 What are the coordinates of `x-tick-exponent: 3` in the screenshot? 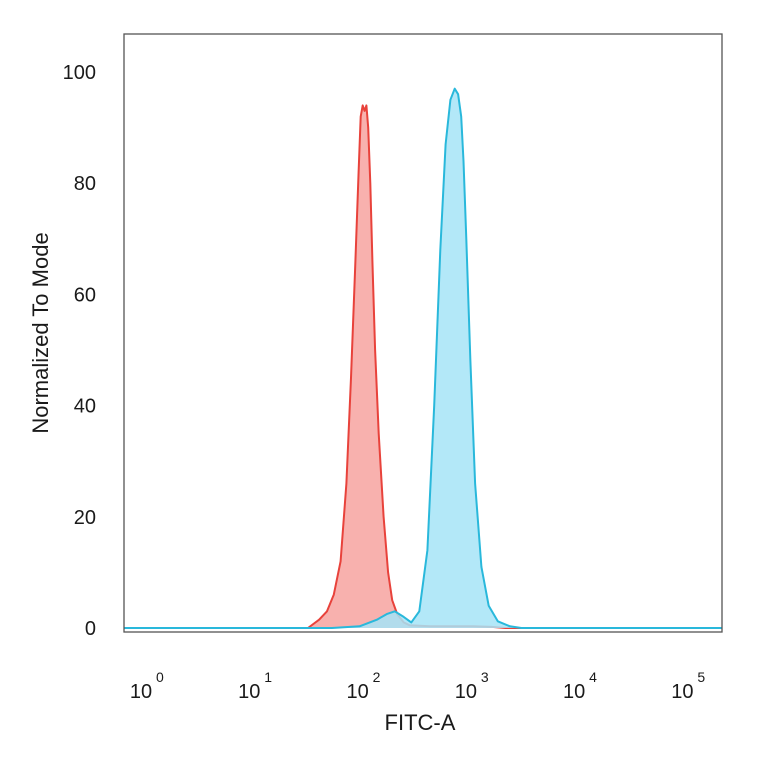 It's located at (485, 677).